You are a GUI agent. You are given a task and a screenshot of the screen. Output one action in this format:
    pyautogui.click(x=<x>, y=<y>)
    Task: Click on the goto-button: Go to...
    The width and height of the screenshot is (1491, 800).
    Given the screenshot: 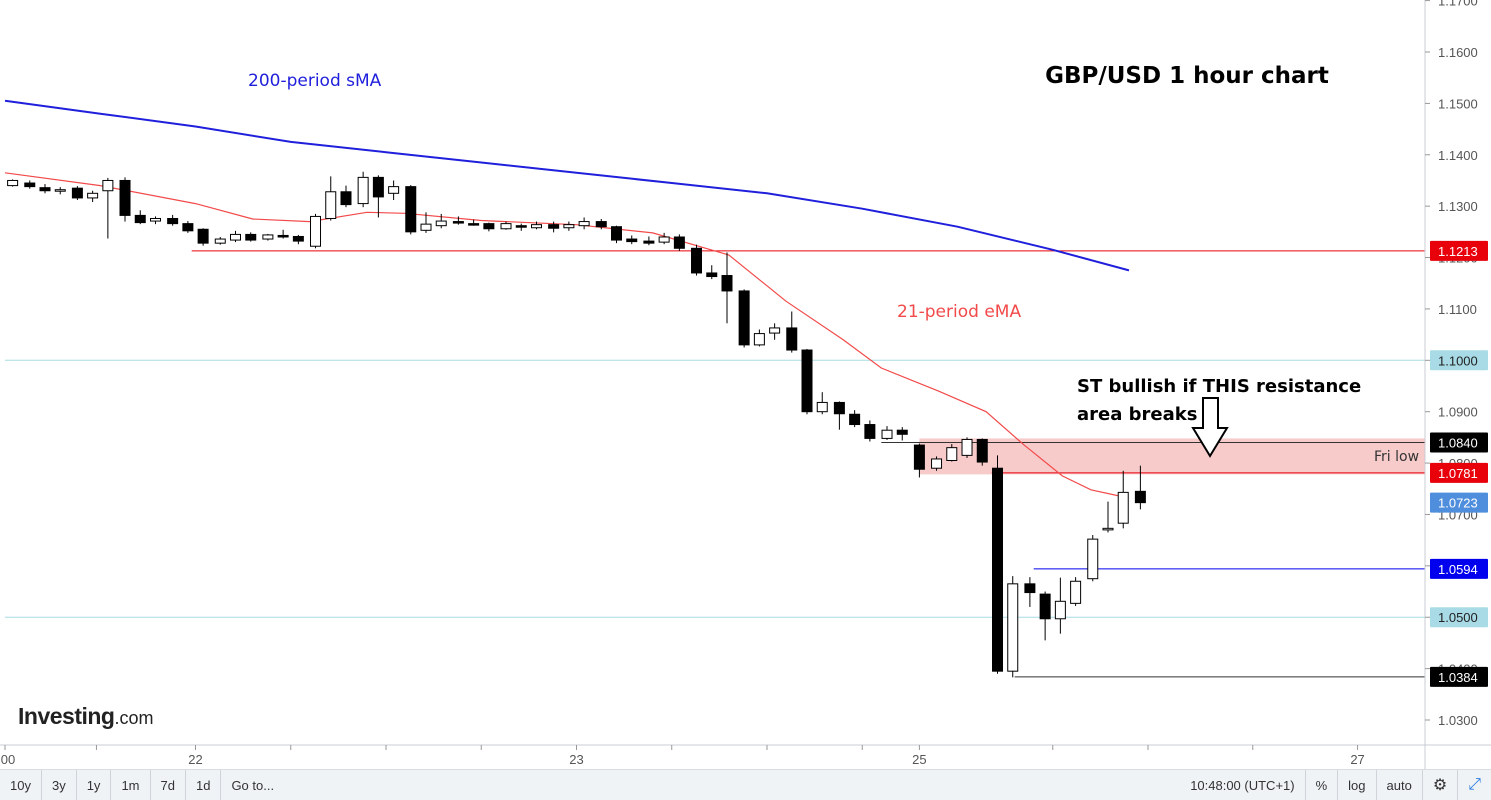 What is the action you would take?
    pyautogui.click(x=253, y=785)
    